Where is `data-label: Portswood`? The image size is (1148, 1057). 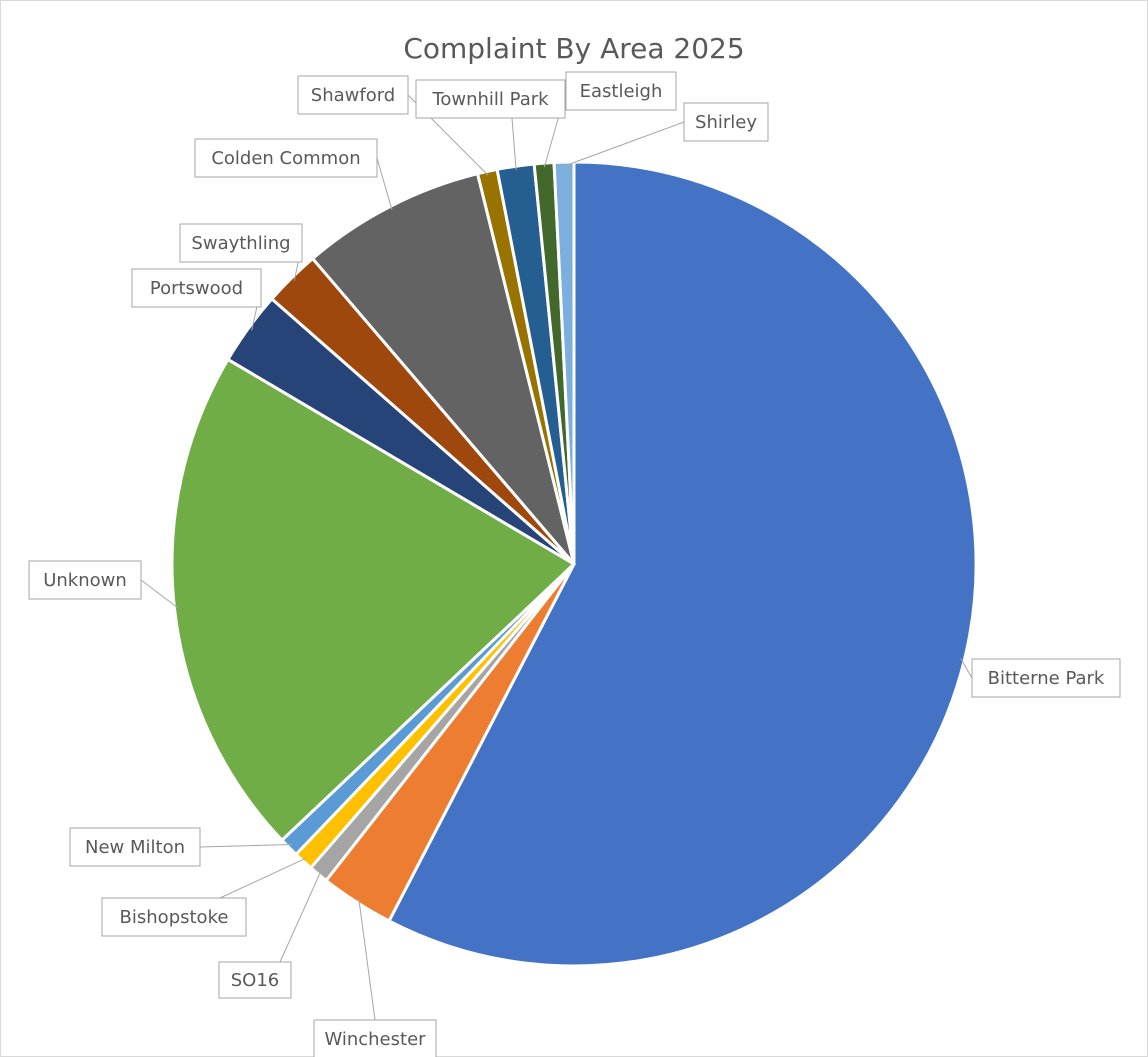
data-label: Portswood is located at coordinates (196, 288).